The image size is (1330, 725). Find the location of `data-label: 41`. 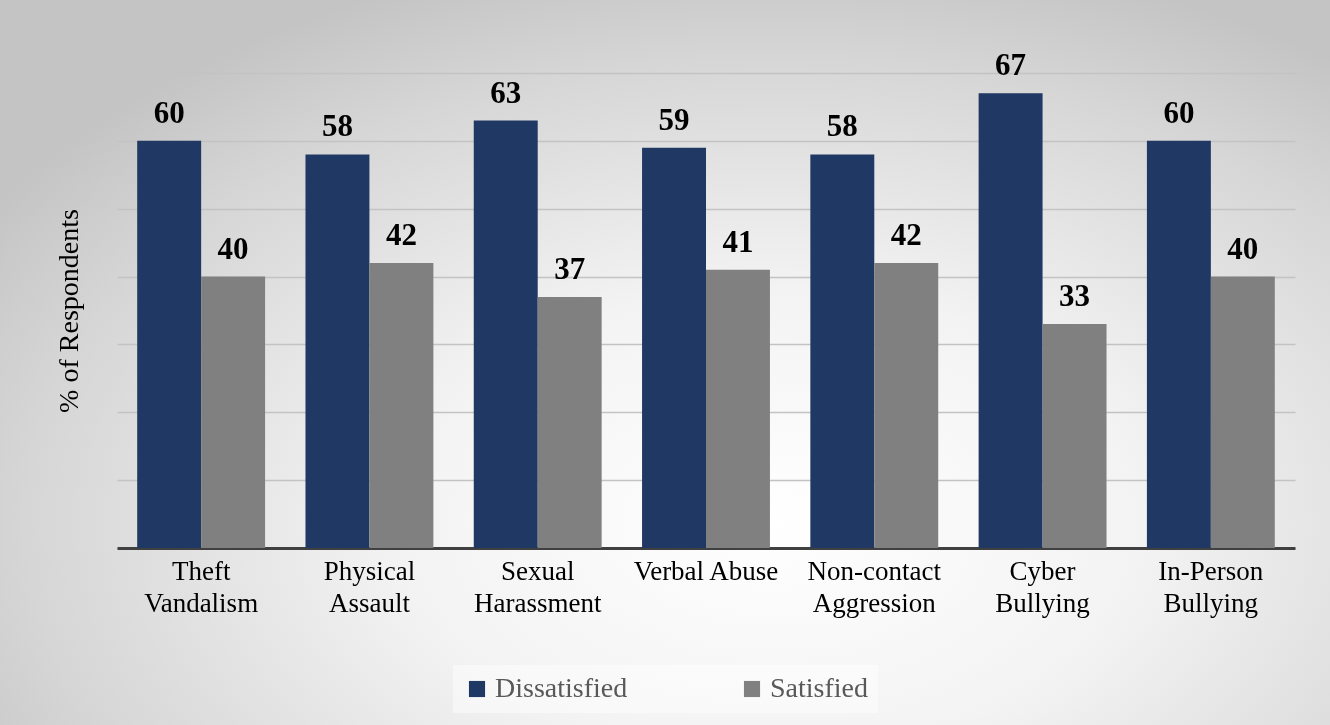

data-label: 41 is located at coordinates (738, 241).